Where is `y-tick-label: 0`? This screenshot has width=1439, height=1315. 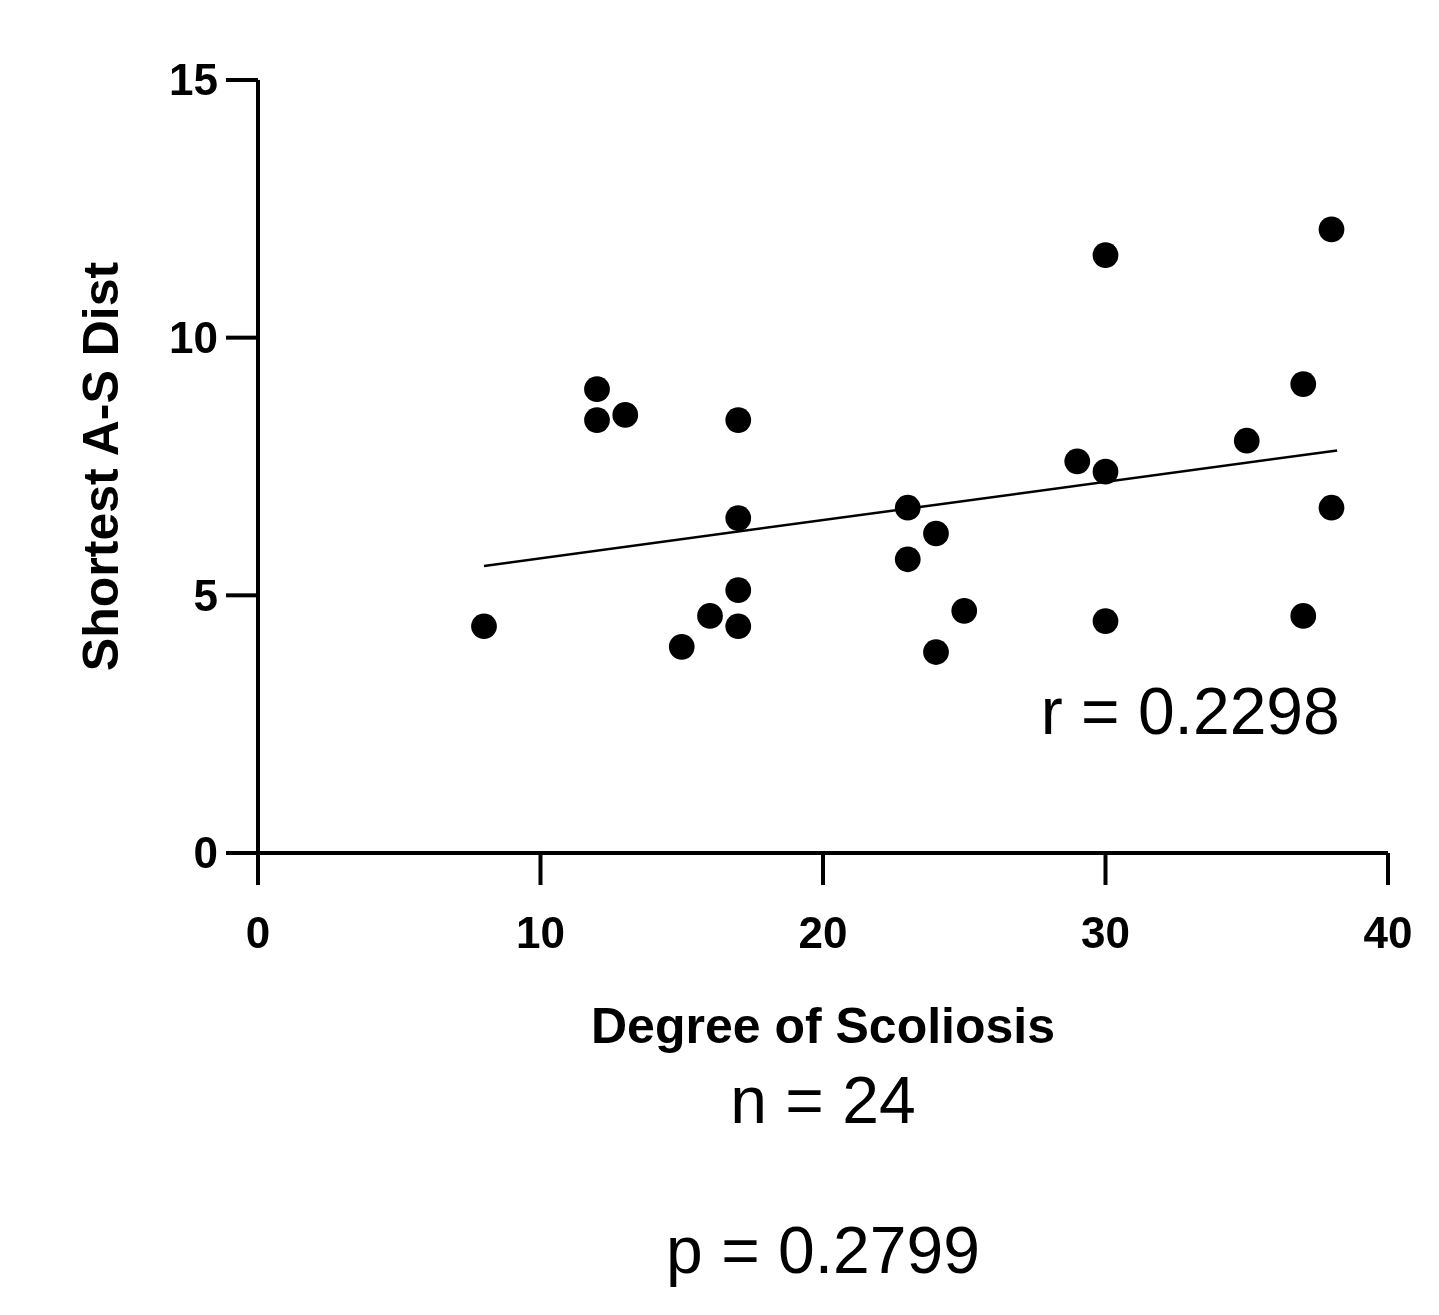
y-tick-label: 0 is located at coordinates (205, 853).